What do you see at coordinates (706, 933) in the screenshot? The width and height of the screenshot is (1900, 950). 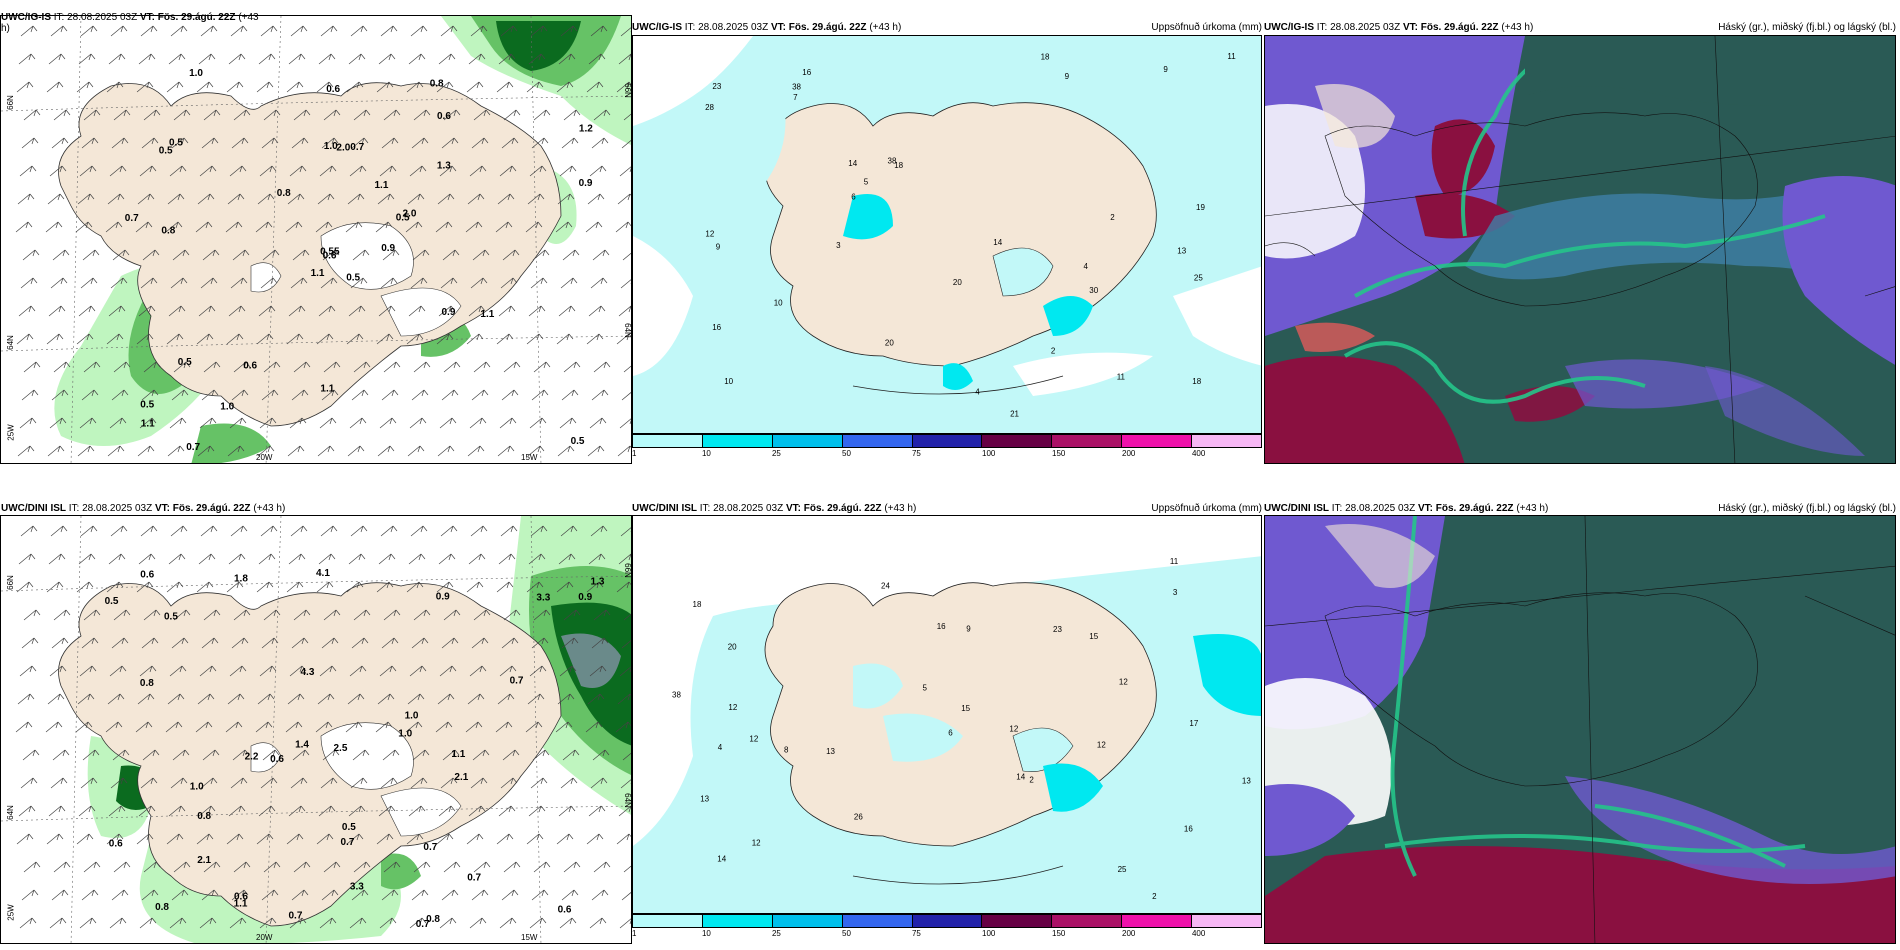 I see `legend-tick-label: 10` at bounding box center [706, 933].